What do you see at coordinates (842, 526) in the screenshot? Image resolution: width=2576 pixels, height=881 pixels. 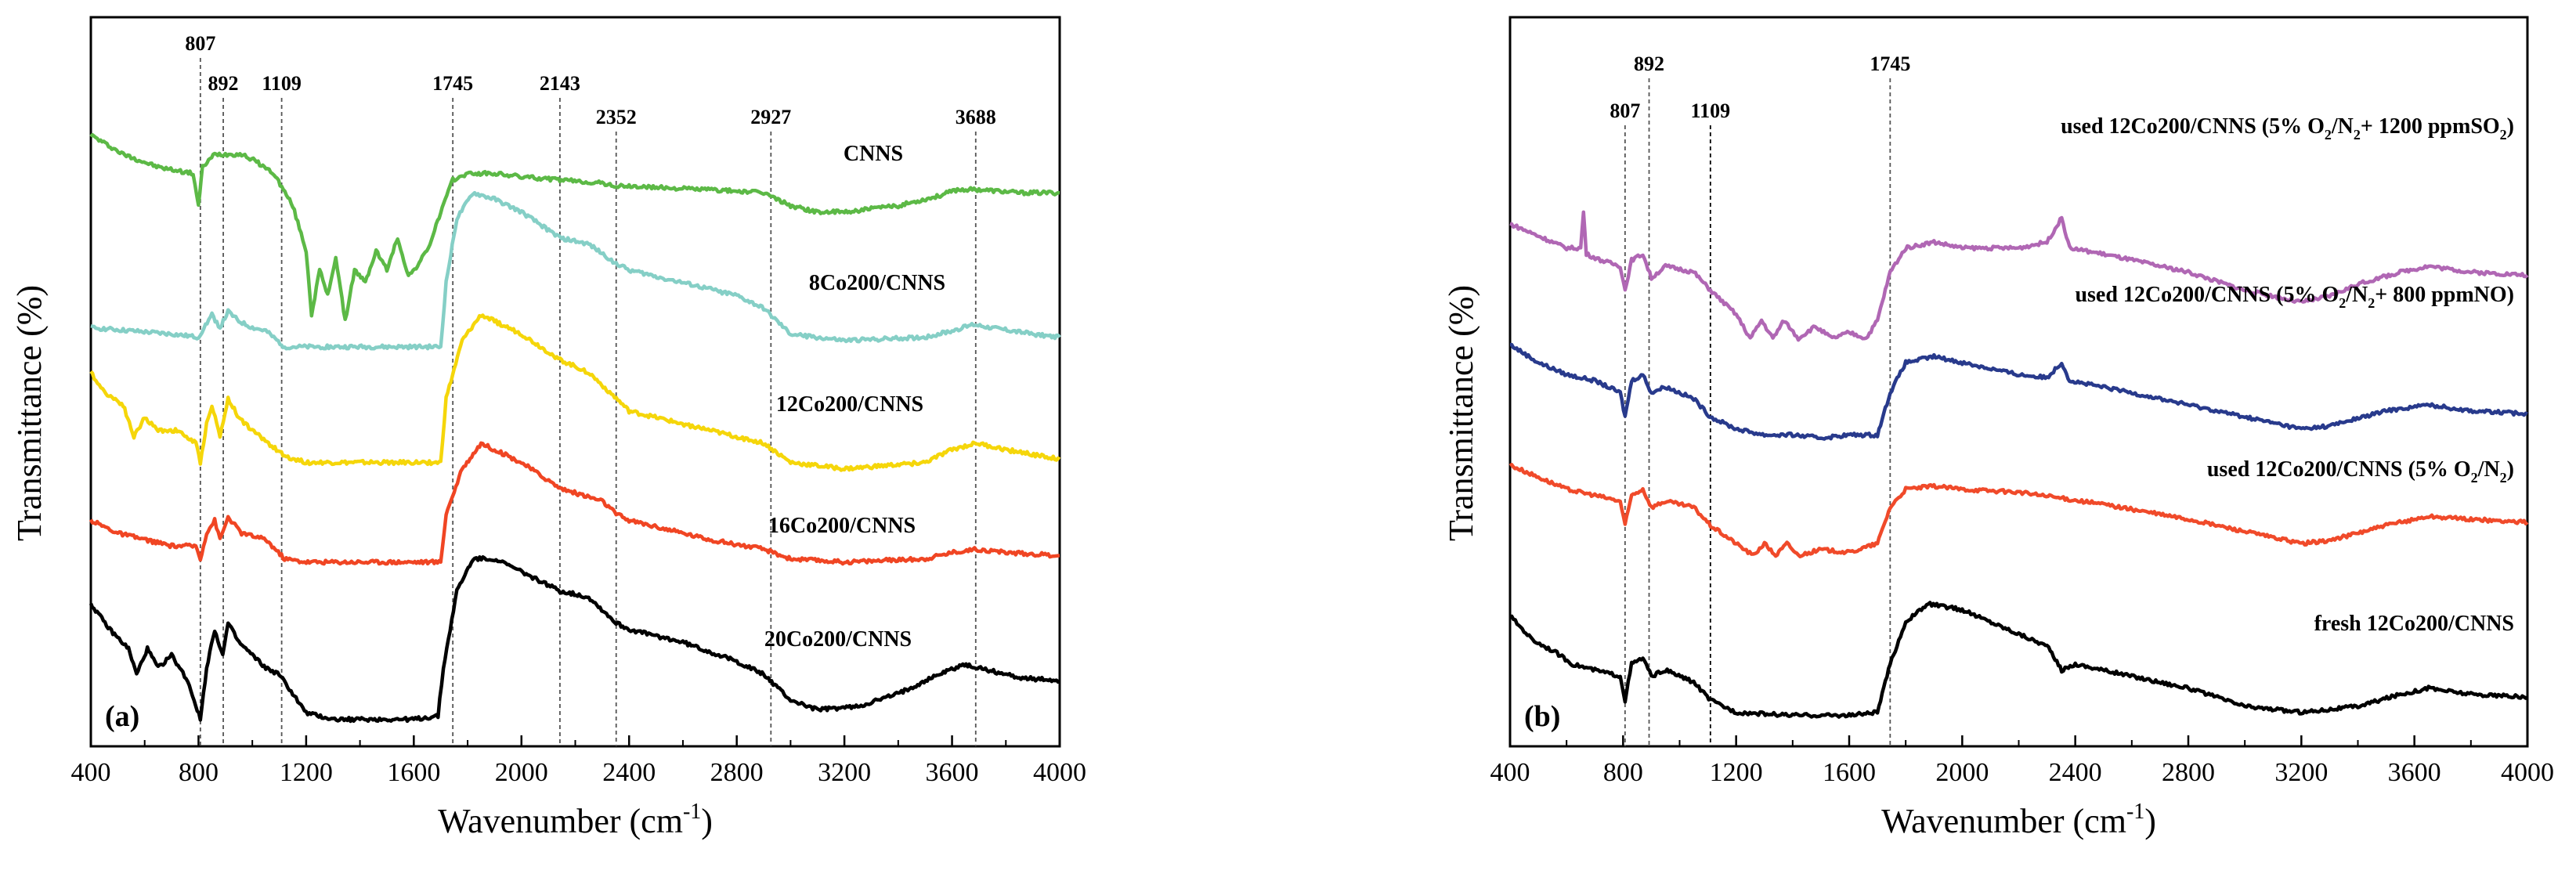 I see `series-label: 16Co200/CNNS` at bounding box center [842, 526].